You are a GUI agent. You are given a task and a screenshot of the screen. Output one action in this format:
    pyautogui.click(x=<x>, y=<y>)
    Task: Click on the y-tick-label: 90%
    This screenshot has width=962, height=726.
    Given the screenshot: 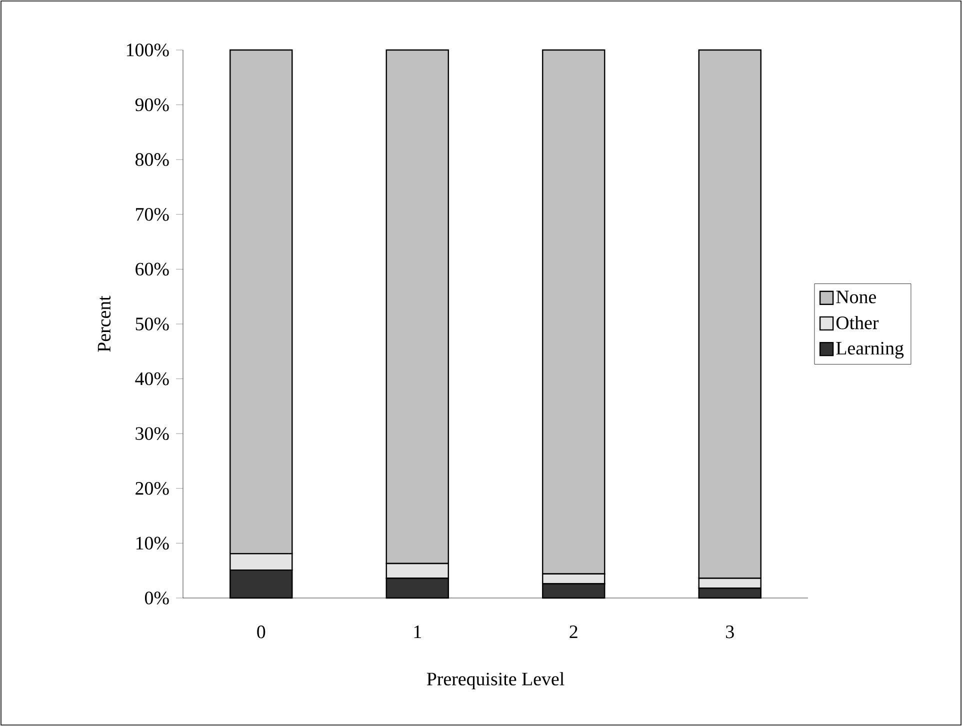 What is the action you would take?
    pyautogui.click(x=152, y=105)
    